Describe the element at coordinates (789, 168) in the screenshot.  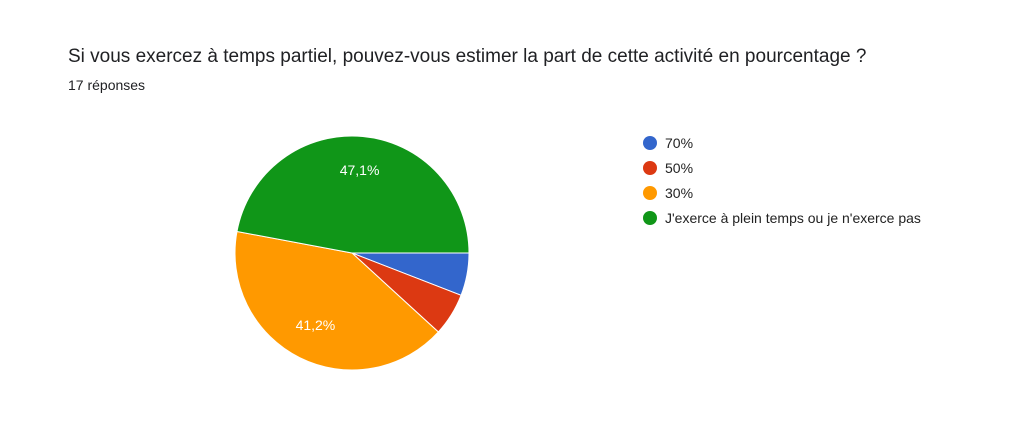
I see `legend-item: 50%` at that location.